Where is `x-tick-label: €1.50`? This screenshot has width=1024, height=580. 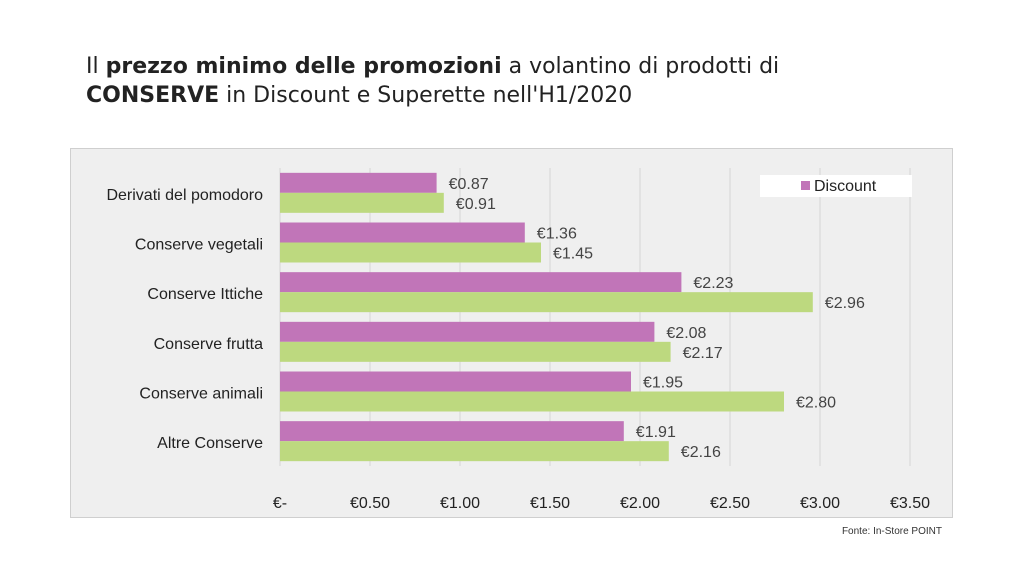 x-tick-label: €1.50 is located at coordinates (550, 503).